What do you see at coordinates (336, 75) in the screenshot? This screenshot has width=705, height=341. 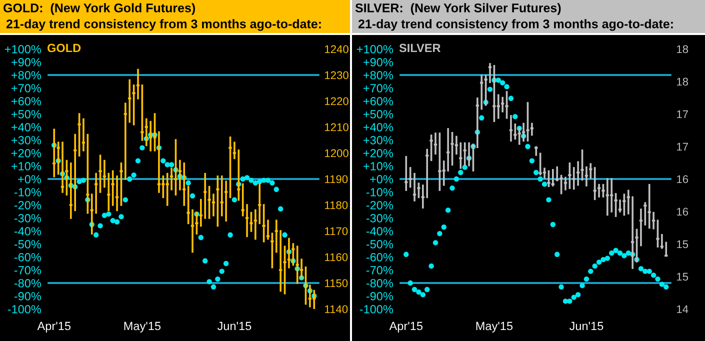 I see `y2-tick-label: 1230` at bounding box center [336, 75].